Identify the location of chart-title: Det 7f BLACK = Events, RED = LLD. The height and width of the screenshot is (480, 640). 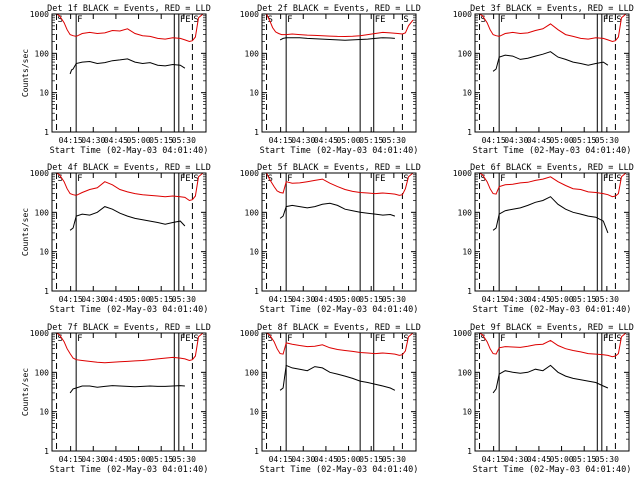
(129, 328).